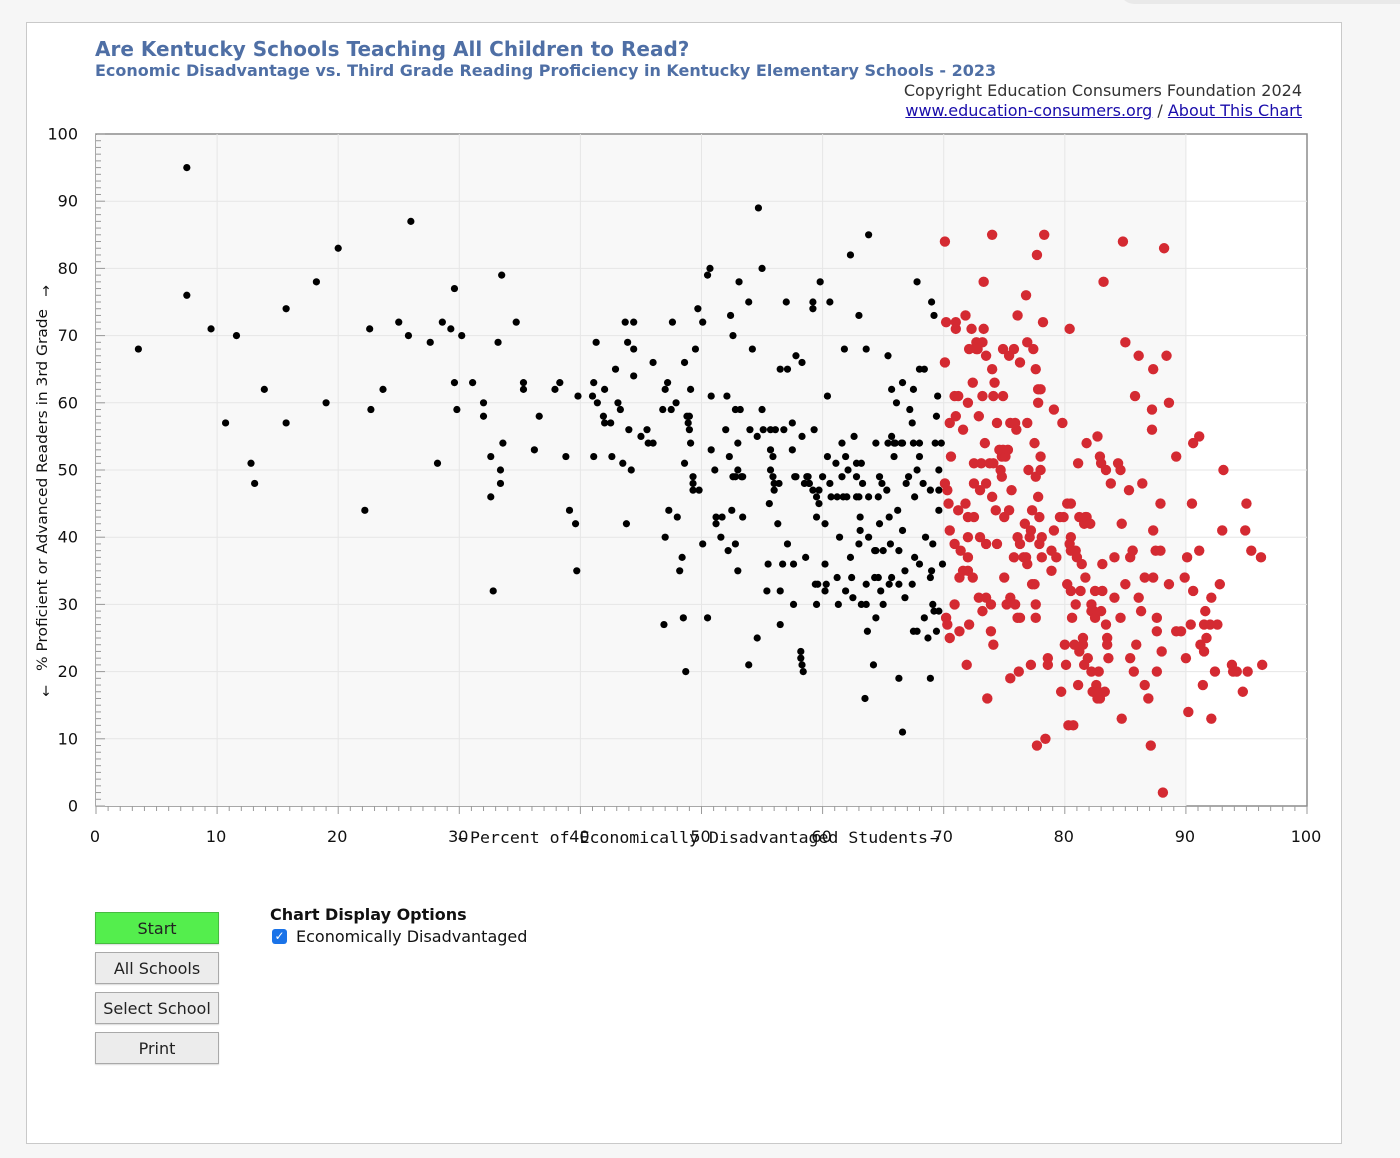  What do you see at coordinates (157, 968) in the screenshot?
I see `all-schools-button: All Schools` at bounding box center [157, 968].